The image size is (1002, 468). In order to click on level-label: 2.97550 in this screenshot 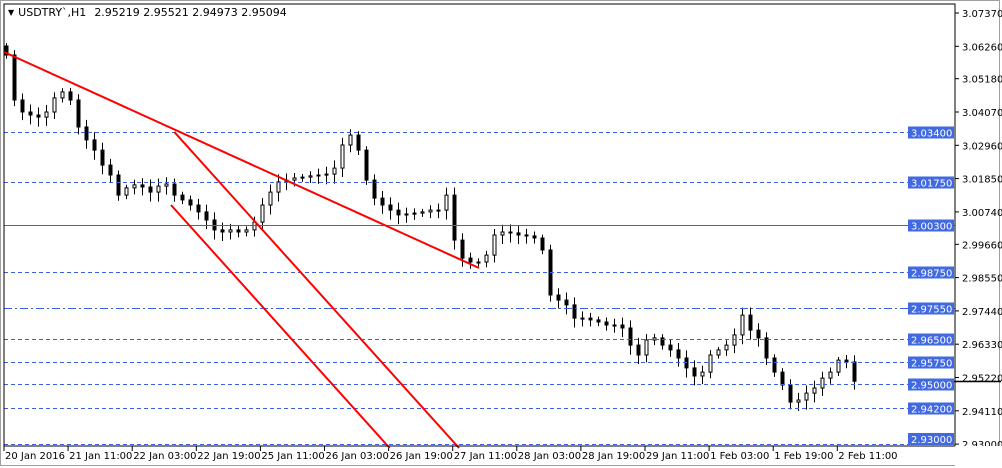, I will do `click(931, 310)`.